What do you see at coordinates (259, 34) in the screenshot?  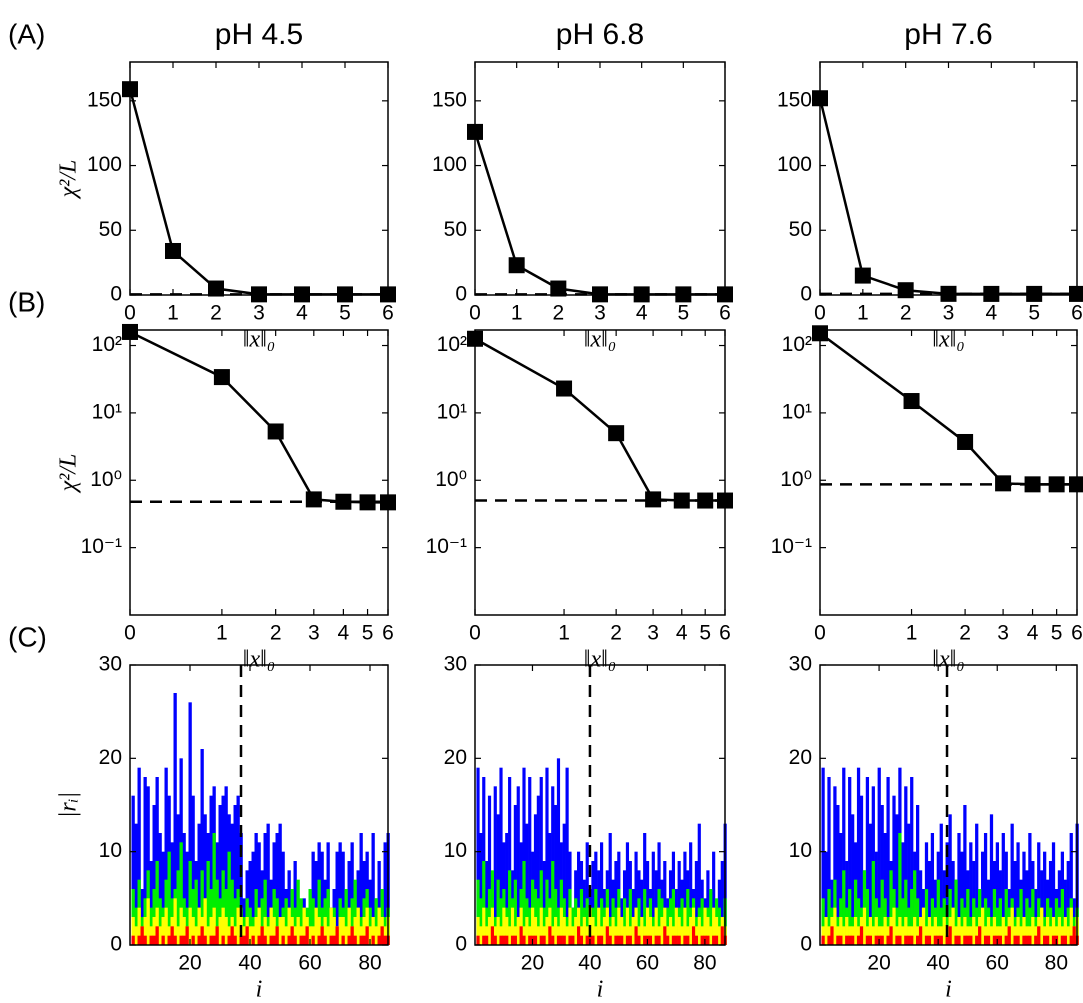 I see `chart-title: pH 4.5` at bounding box center [259, 34].